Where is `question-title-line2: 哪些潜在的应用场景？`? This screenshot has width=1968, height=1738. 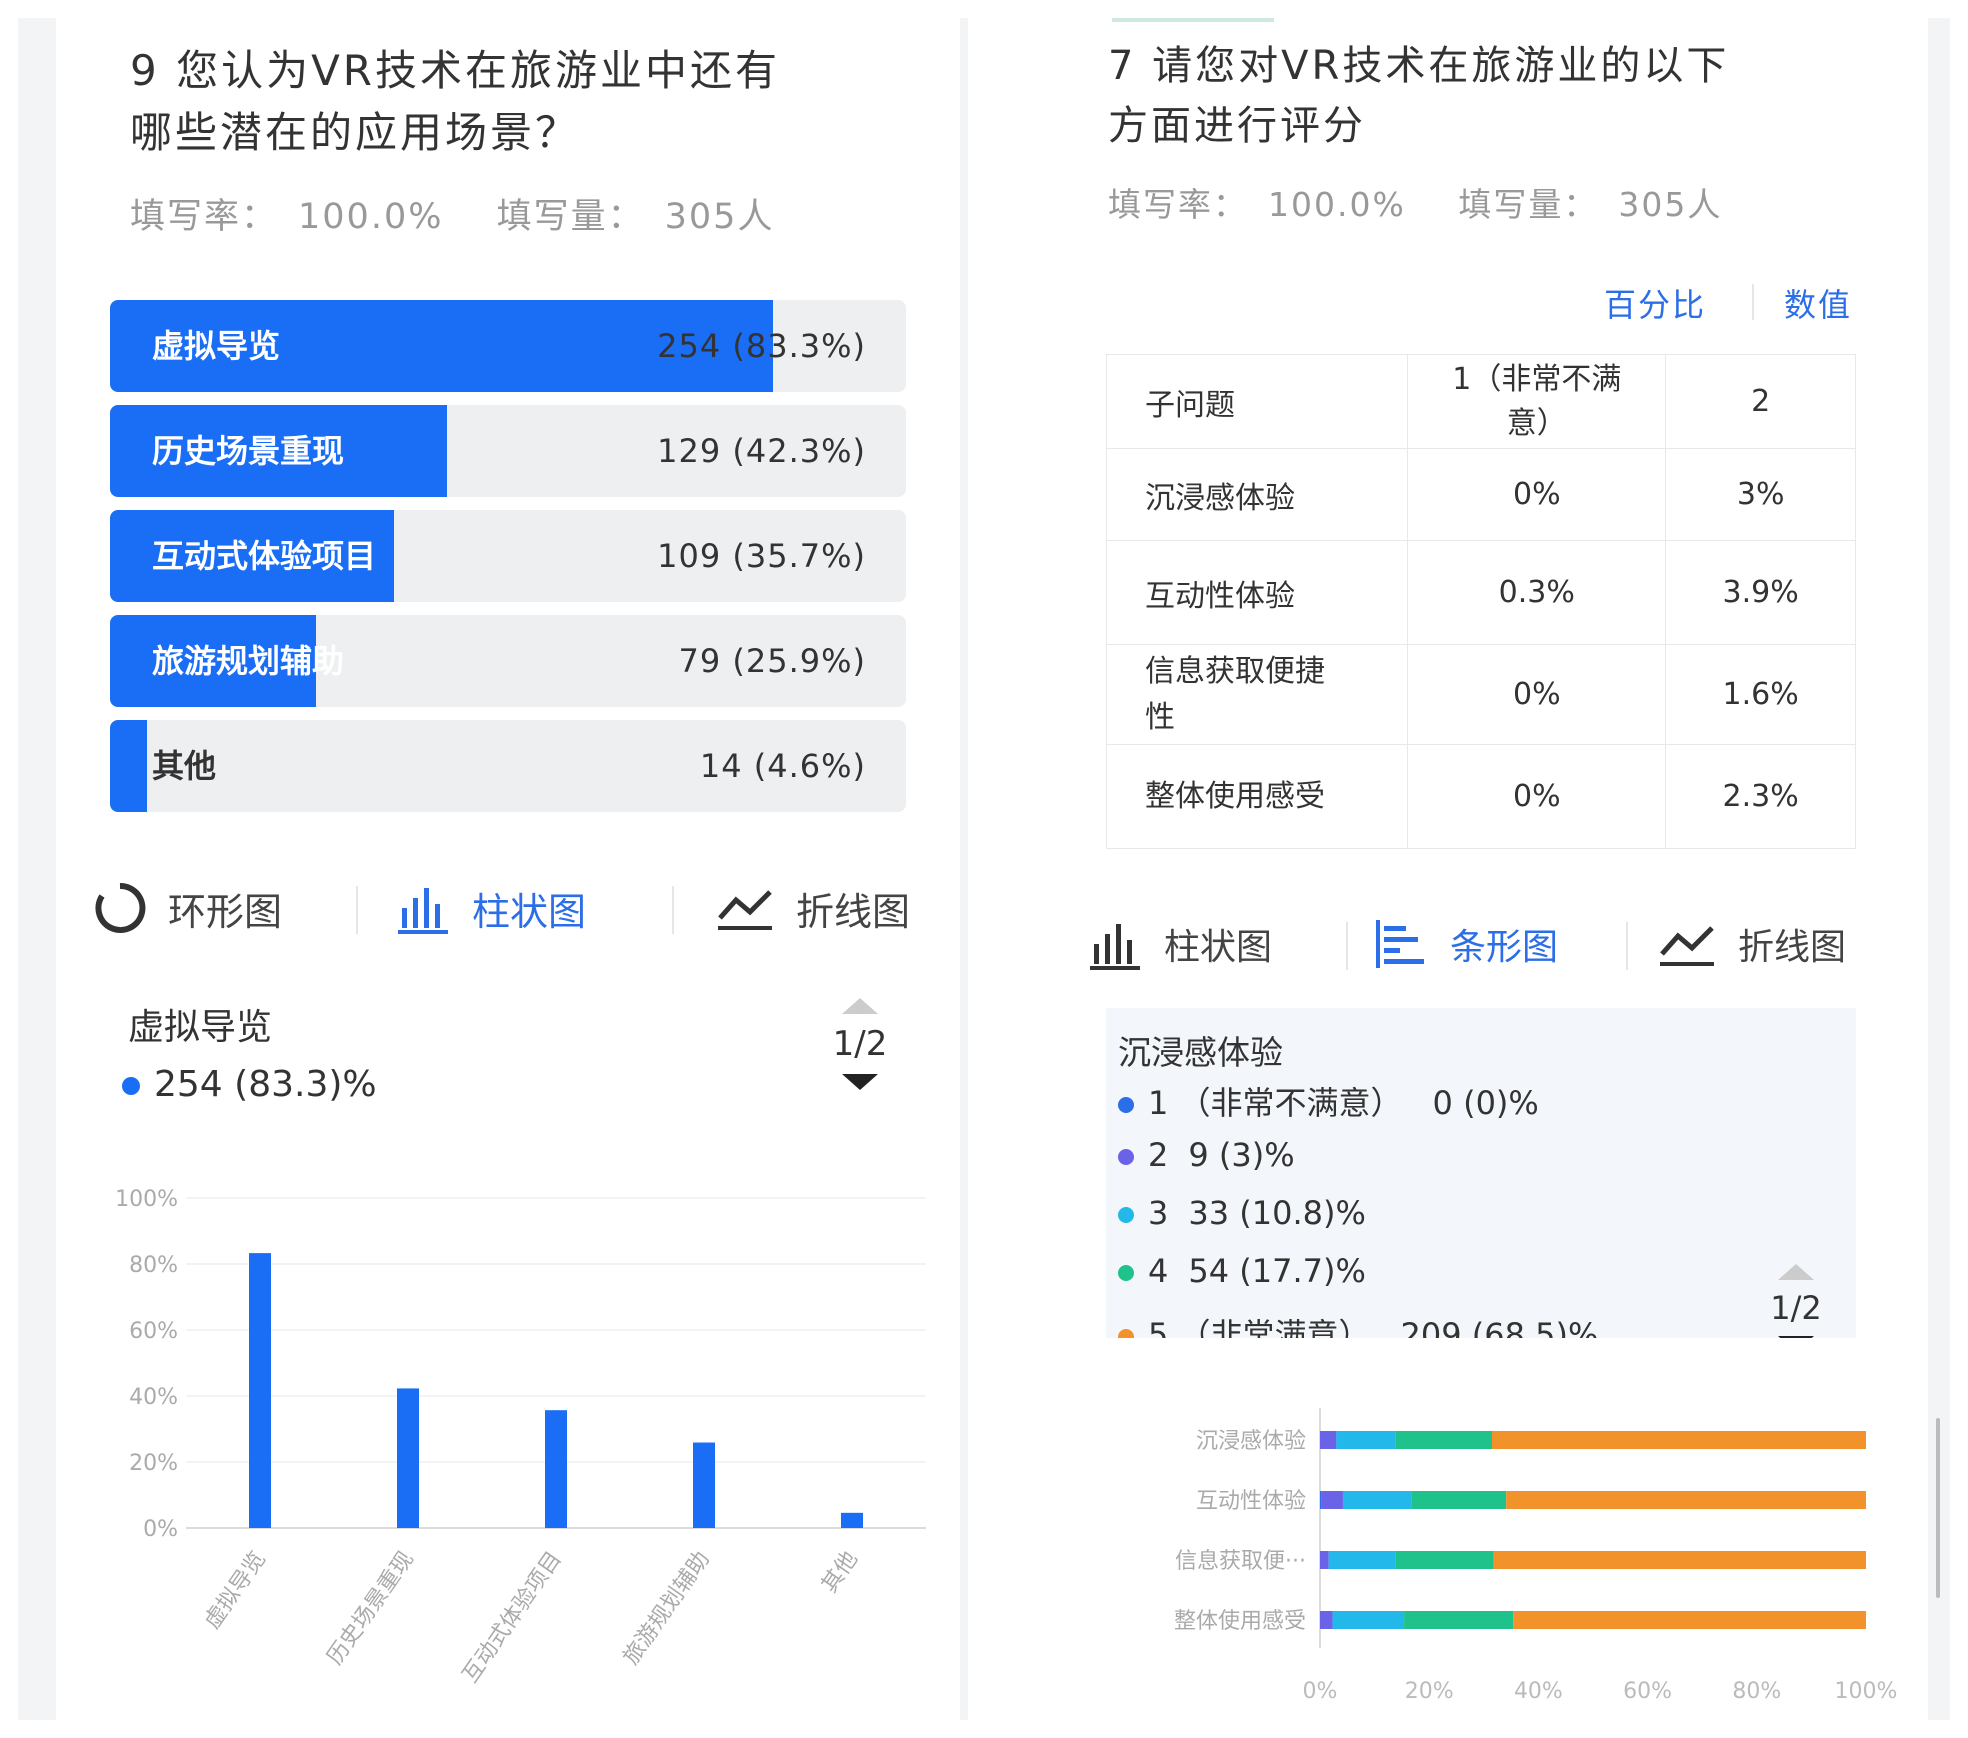 question-title-line2: 哪些潜在的应用场景？ is located at coordinates (355, 132).